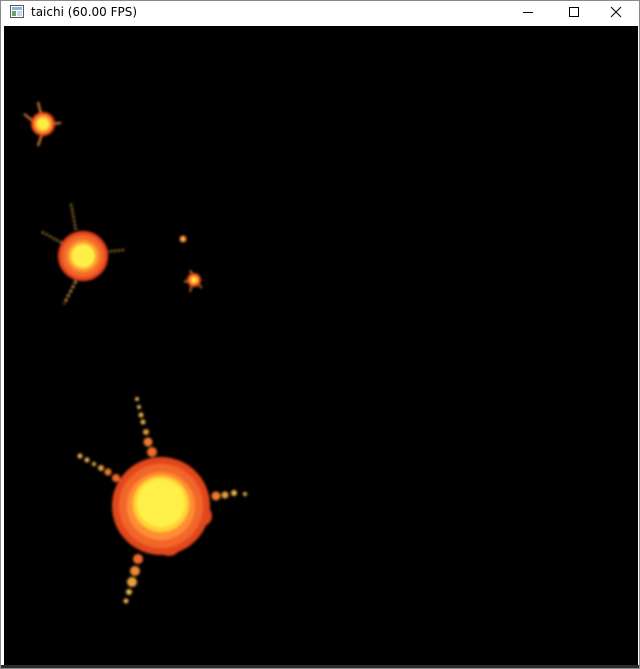 The width and height of the screenshot is (640, 669). I want to click on minimize-button, so click(528, 12).